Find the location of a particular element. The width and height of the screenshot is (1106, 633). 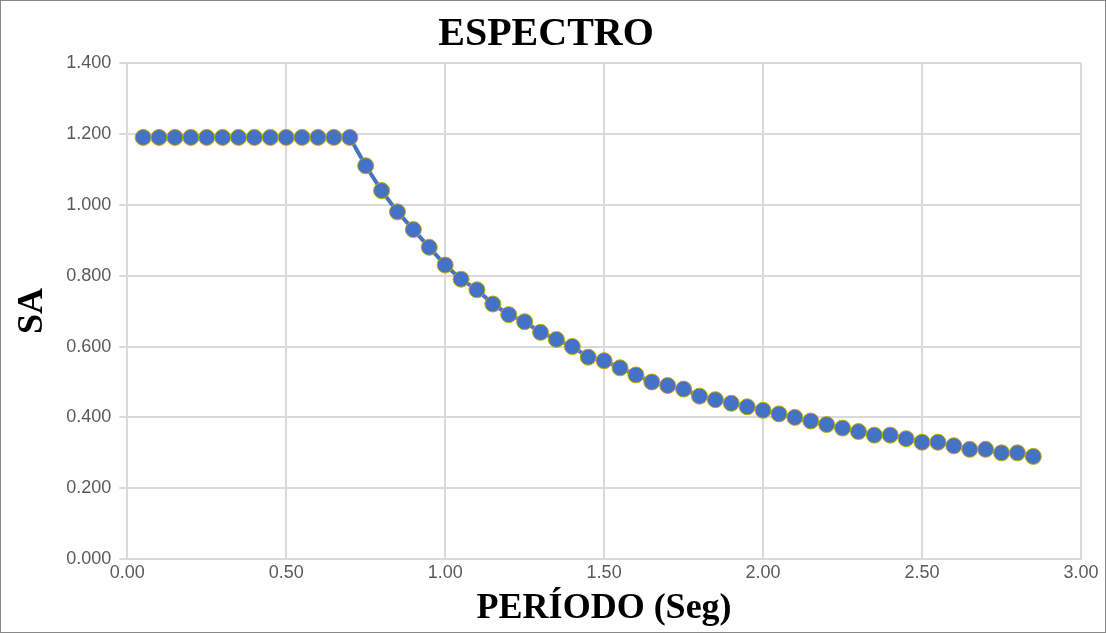

y-tick-label: 0.400 is located at coordinates (89, 416).